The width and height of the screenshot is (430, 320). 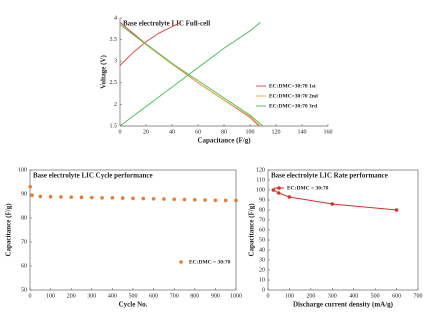 I want to click on y-tick-label: 30, so click(x=262, y=260).